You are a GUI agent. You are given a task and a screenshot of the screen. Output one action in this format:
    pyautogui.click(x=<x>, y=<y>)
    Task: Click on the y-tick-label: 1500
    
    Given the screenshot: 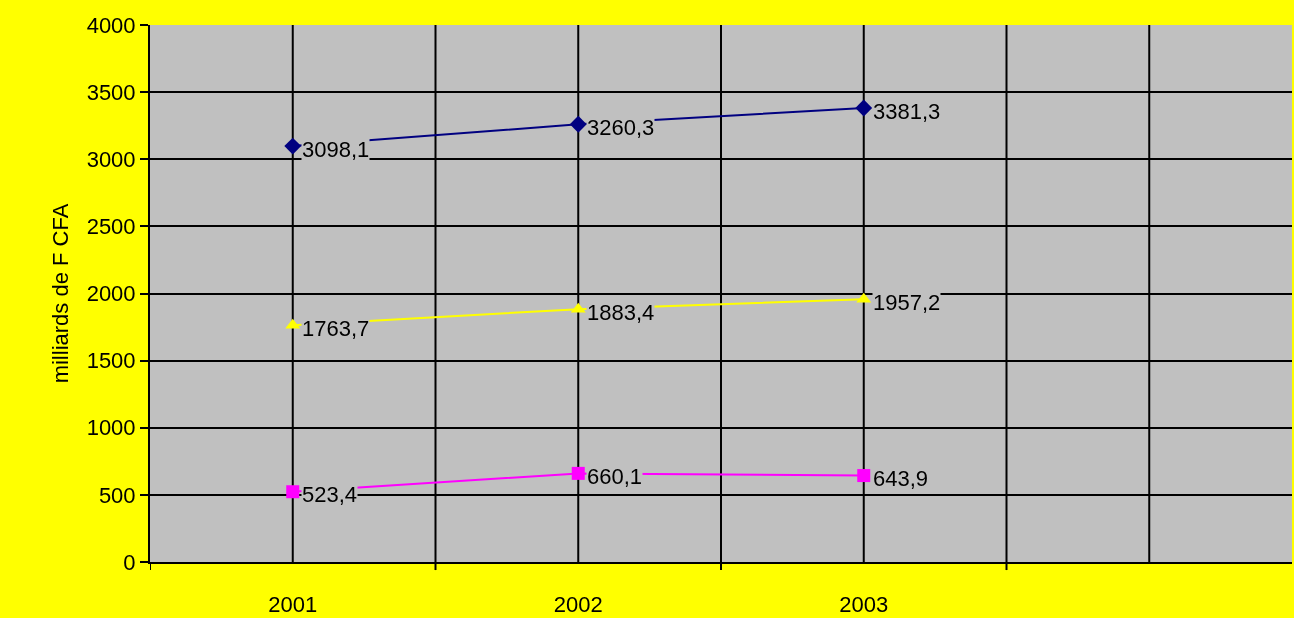 What is the action you would take?
    pyautogui.click(x=111, y=361)
    